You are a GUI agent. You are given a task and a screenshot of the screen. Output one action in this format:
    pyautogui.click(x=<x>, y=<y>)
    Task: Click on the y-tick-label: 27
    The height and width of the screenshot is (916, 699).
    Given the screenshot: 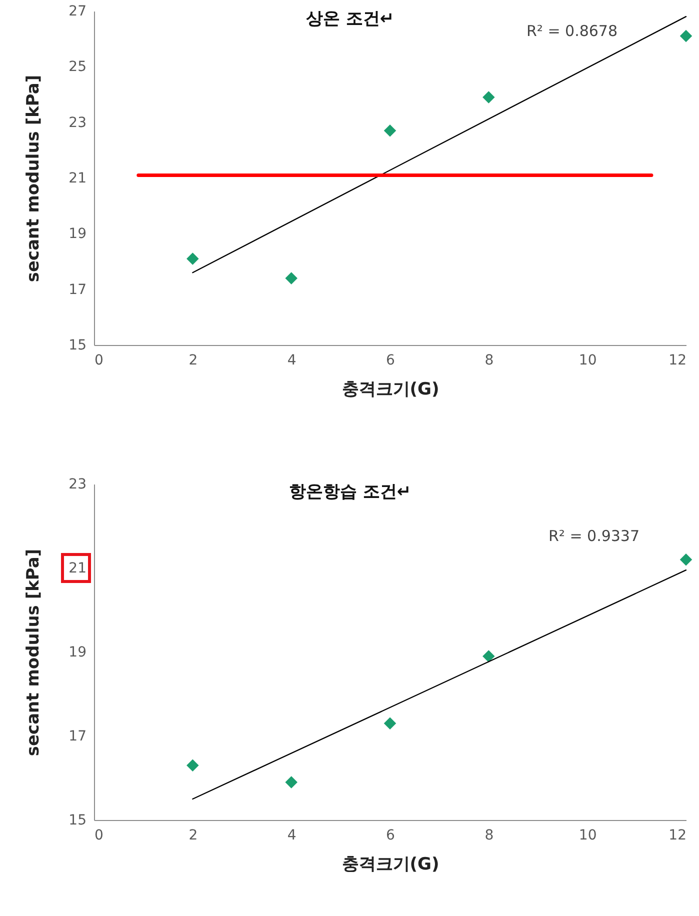 What is the action you would take?
    pyautogui.click(x=77, y=12)
    